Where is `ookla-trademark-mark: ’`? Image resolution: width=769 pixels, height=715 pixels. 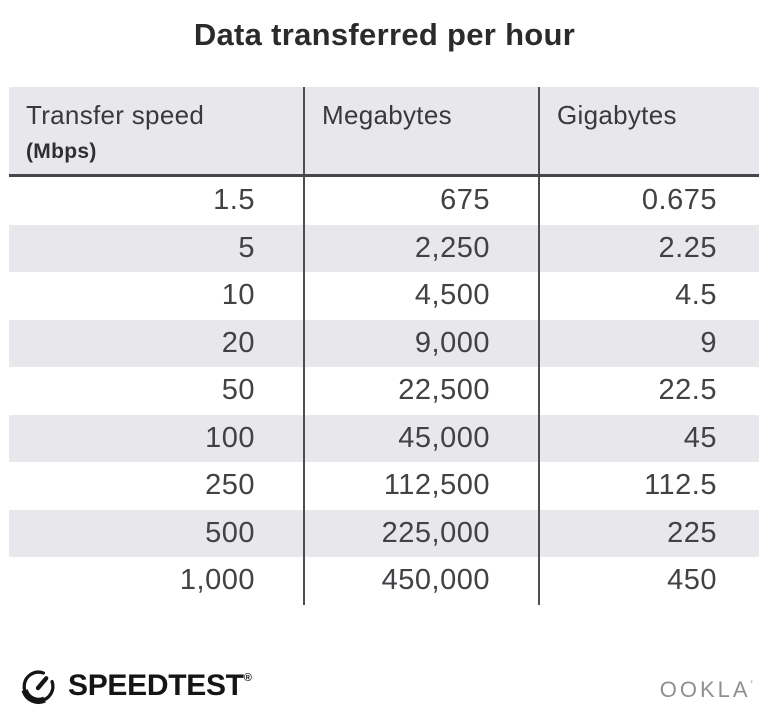
ookla-trademark-mark: ’ is located at coordinates (751, 685).